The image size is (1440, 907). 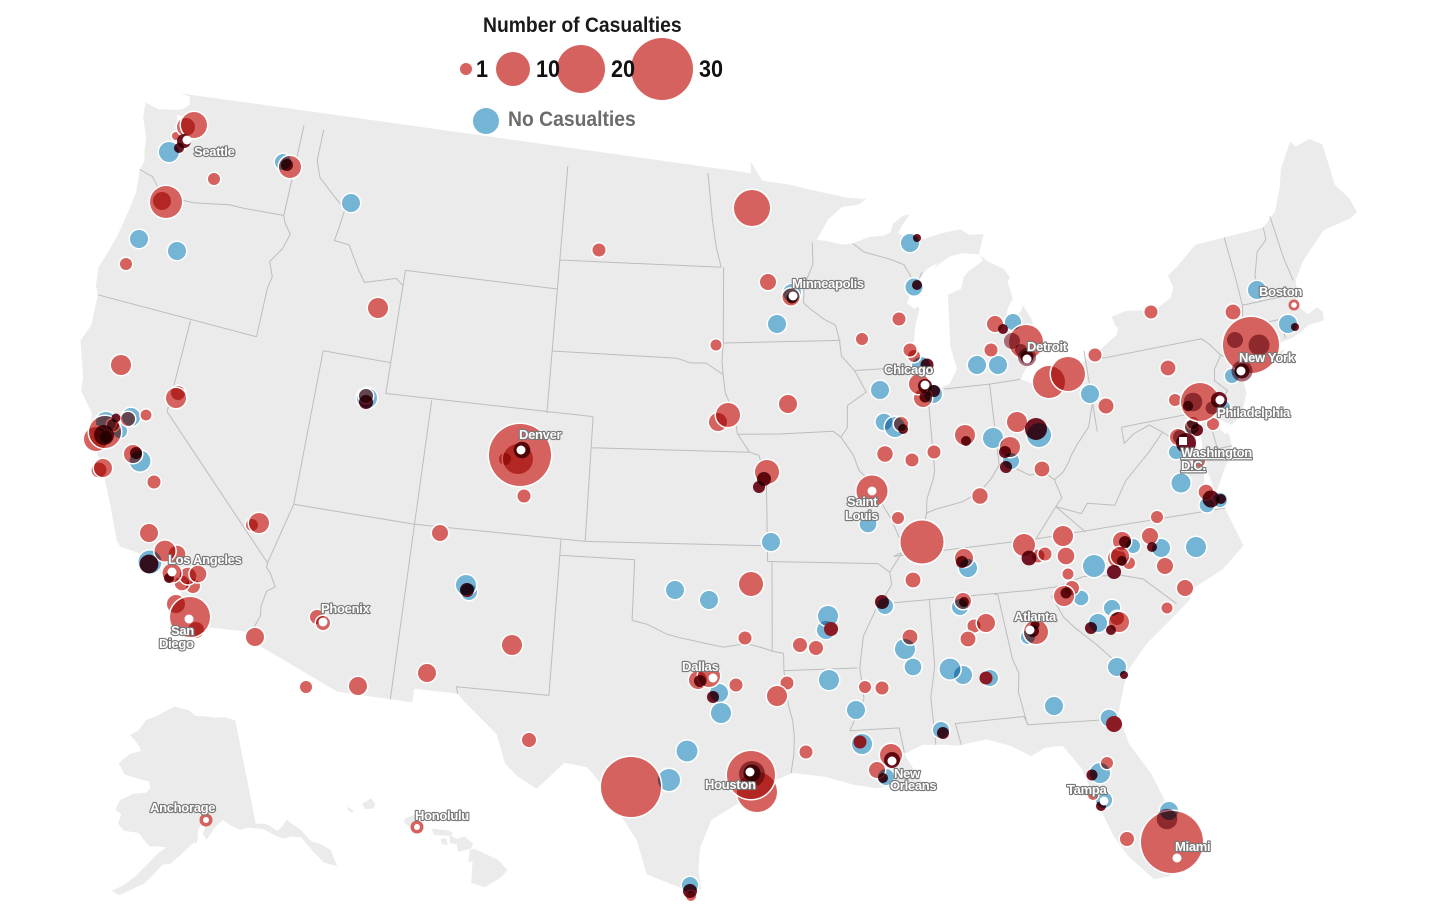 What do you see at coordinates (907, 773) in the screenshot?
I see `svg-text: New` at bounding box center [907, 773].